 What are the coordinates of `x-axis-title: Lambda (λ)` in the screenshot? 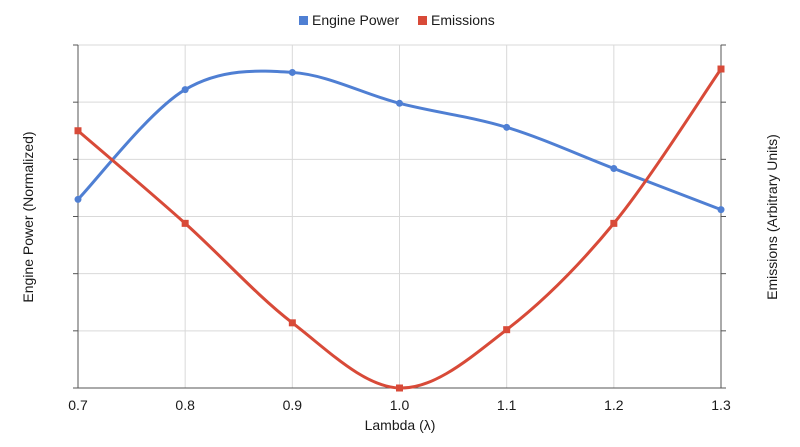 It's located at (400, 425).